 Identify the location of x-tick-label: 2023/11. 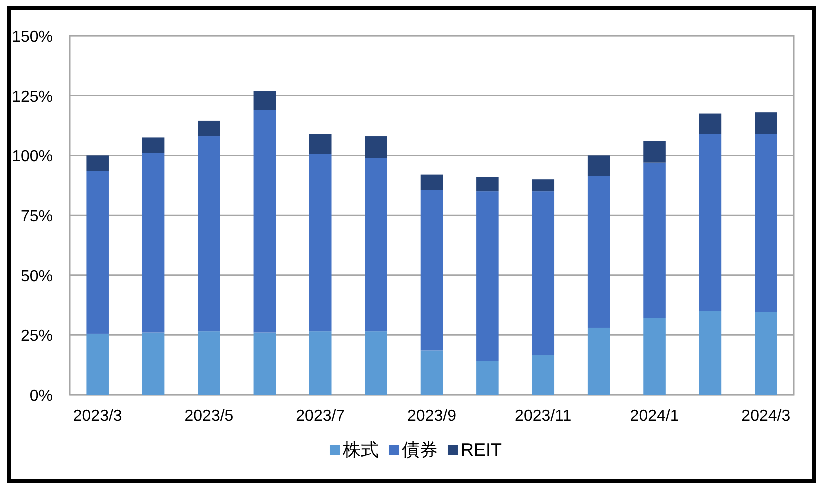
(543, 416).